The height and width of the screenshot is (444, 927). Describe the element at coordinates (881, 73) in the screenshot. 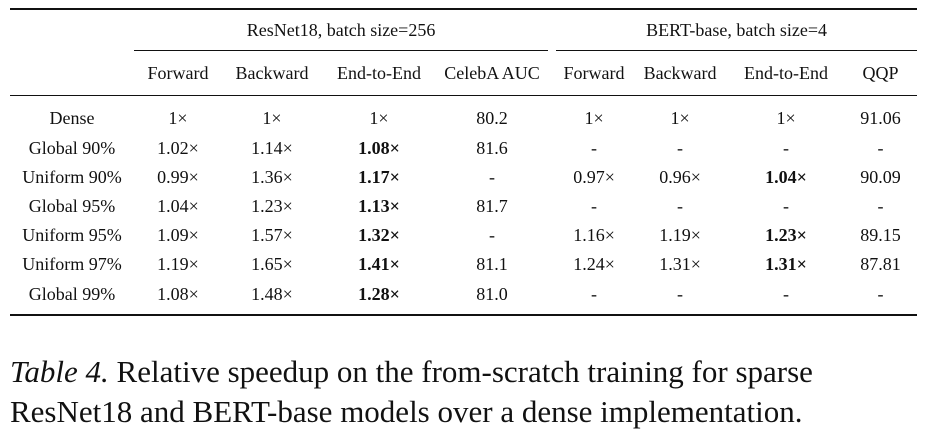

I see `column-header-qqp: QQP` at that location.